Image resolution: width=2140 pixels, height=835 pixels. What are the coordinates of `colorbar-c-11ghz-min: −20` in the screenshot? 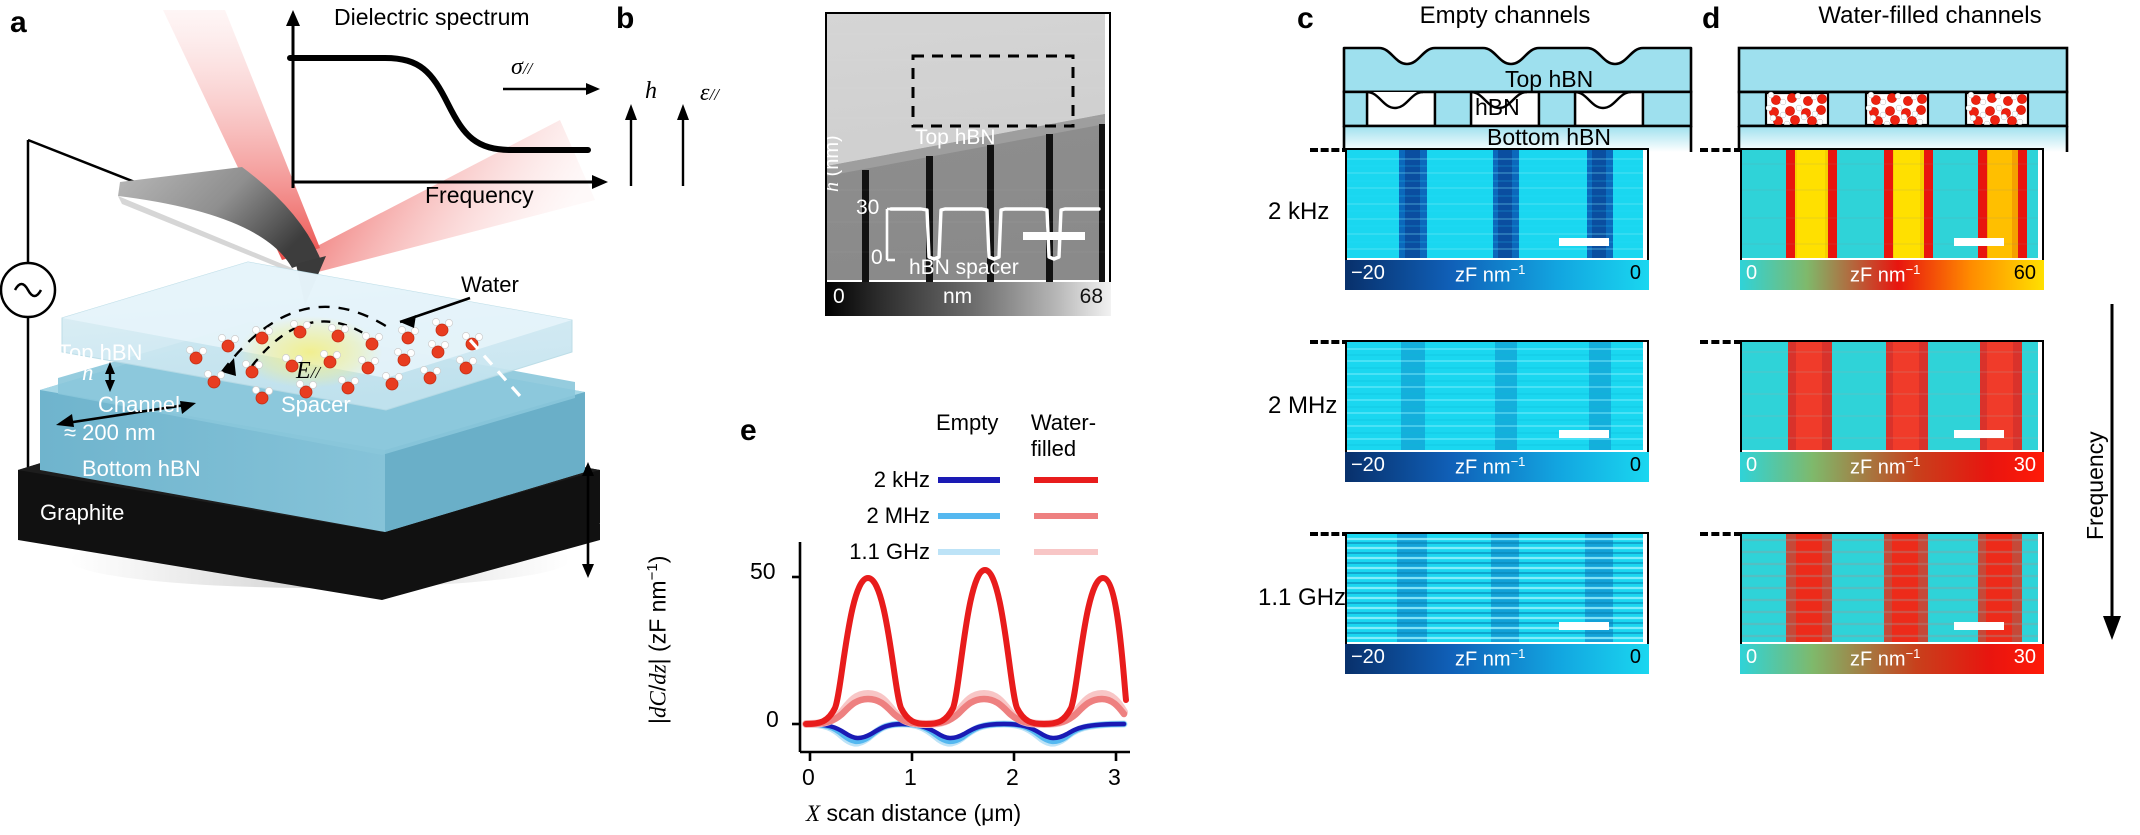 It's located at (1368, 657).